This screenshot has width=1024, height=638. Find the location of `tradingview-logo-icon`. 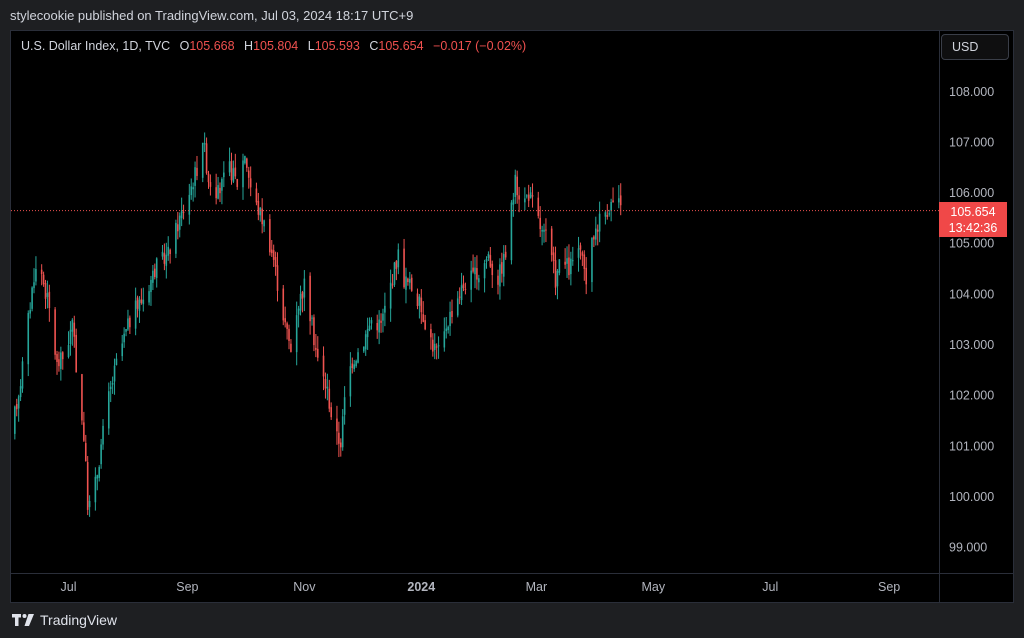

tradingview-logo-icon is located at coordinates (23, 620).